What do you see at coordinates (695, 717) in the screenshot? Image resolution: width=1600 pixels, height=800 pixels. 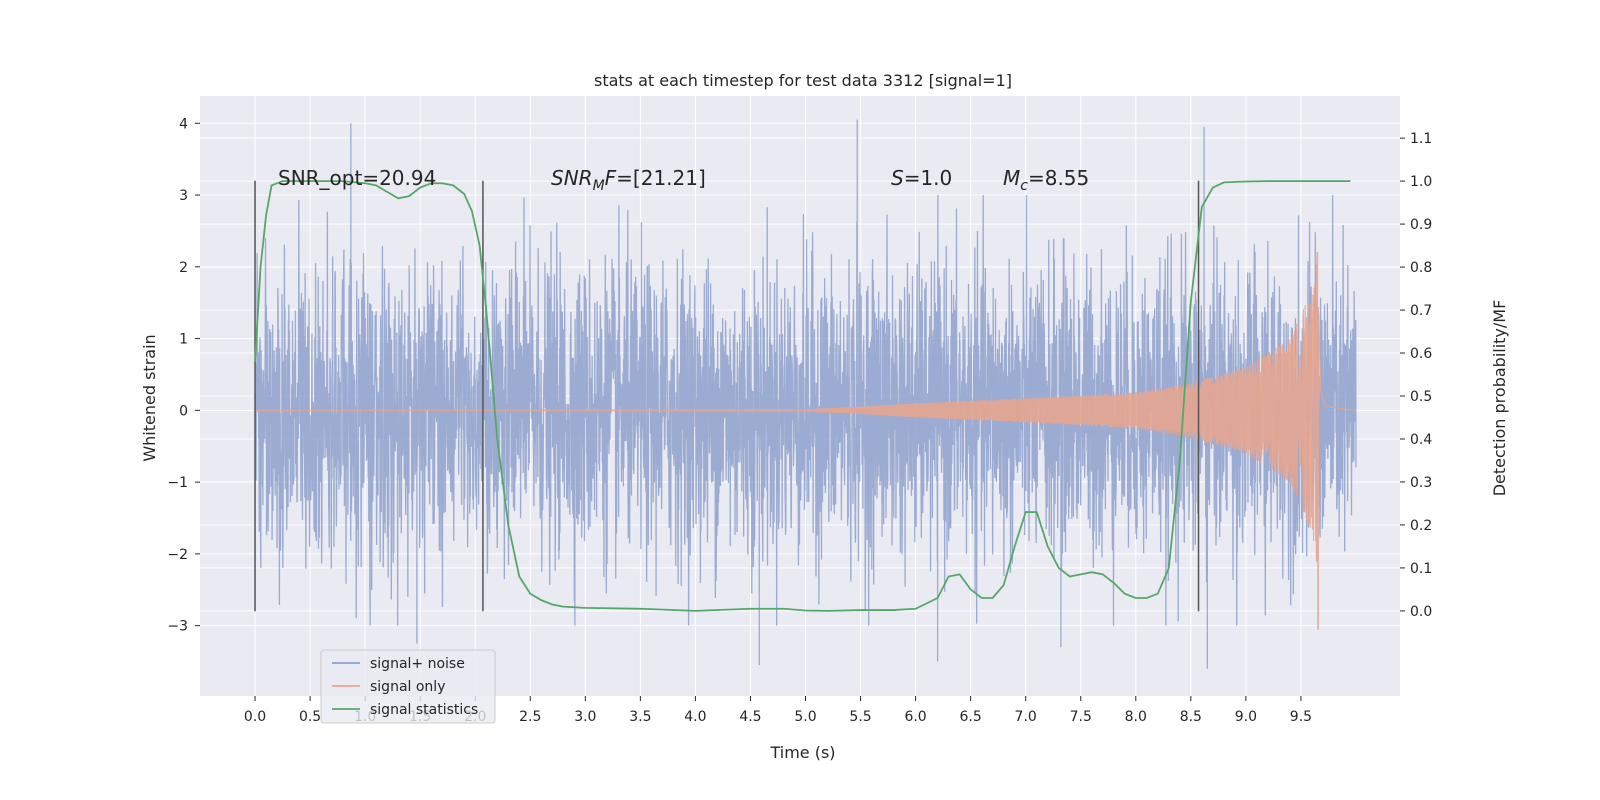 I see `x-tick-label: 4.0` at bounding box center [695, 717].